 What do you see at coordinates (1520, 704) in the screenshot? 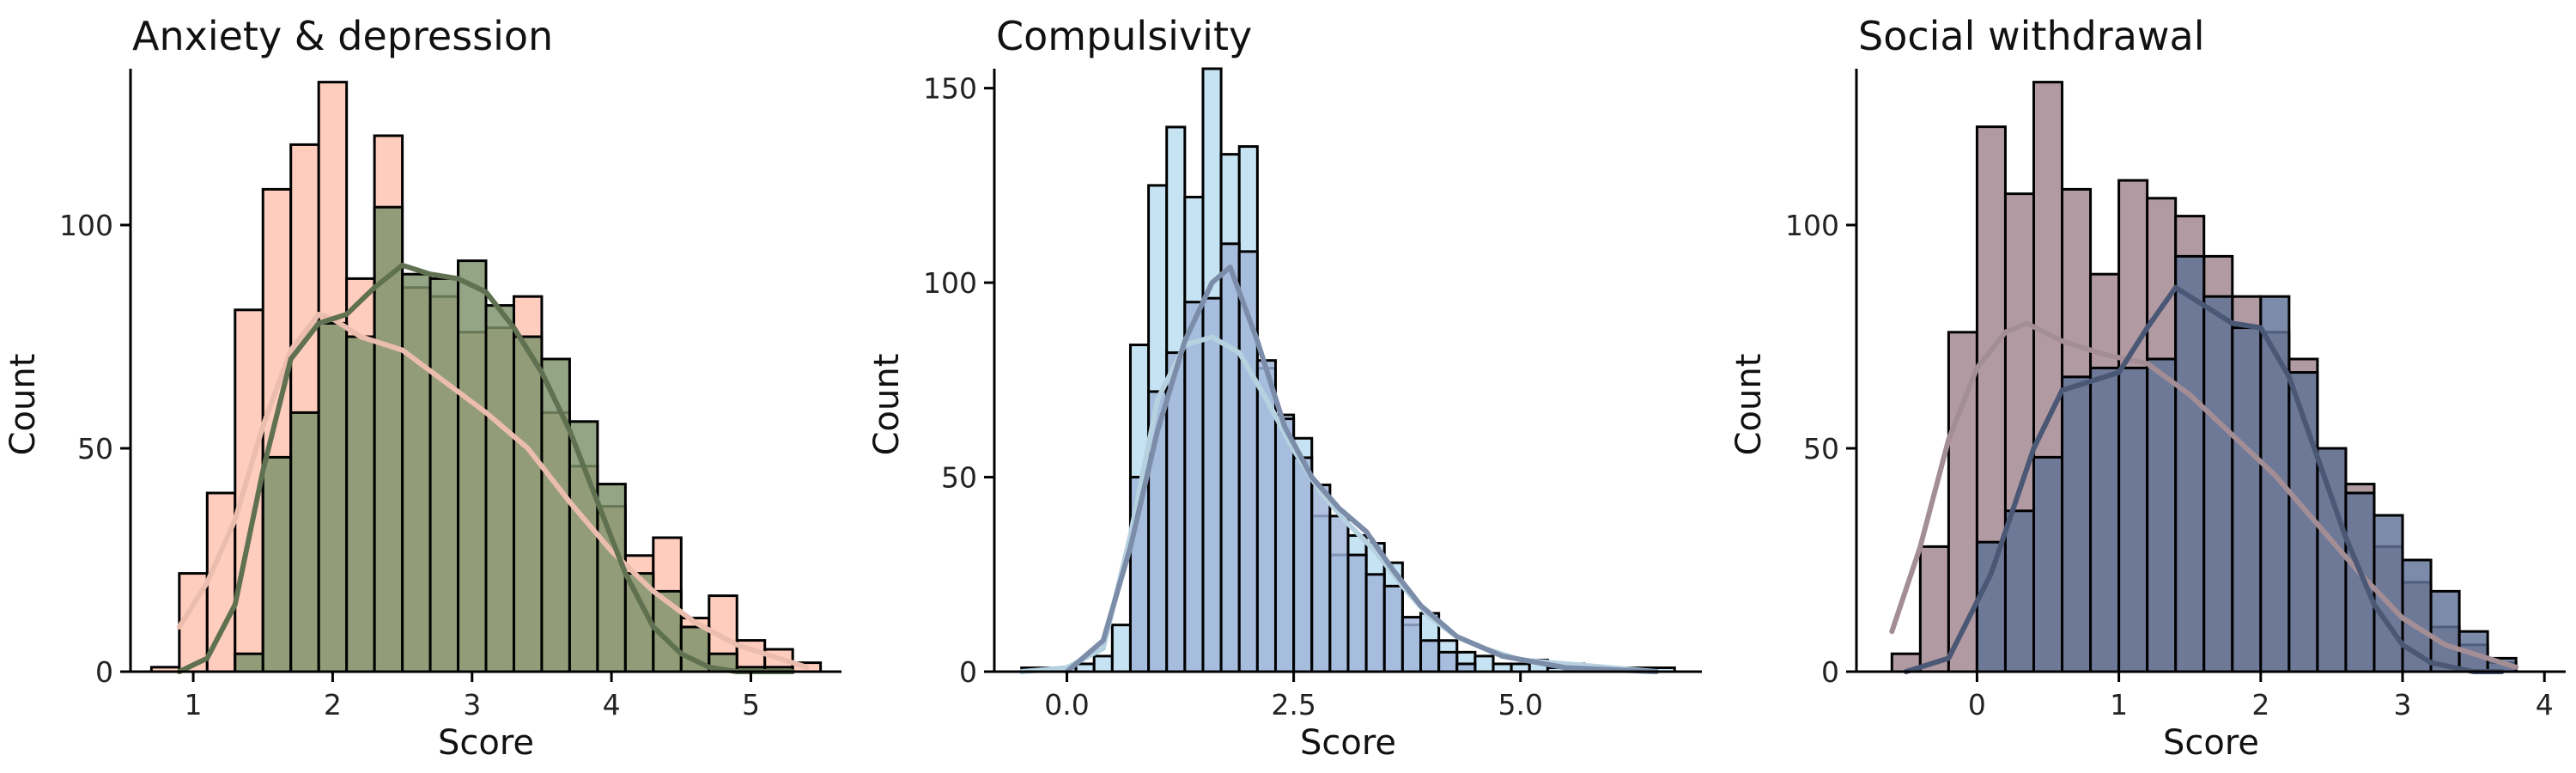
I see `x-tick-label: 5.0` at bounding box center [1520, 704].